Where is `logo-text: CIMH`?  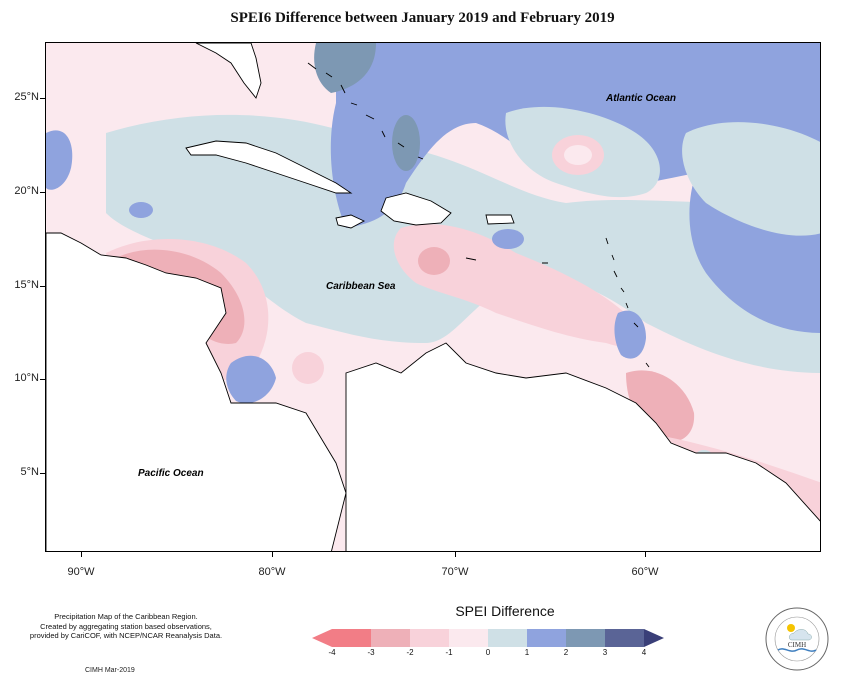
logo-text: CIMH is located at coordinates (797, 645).